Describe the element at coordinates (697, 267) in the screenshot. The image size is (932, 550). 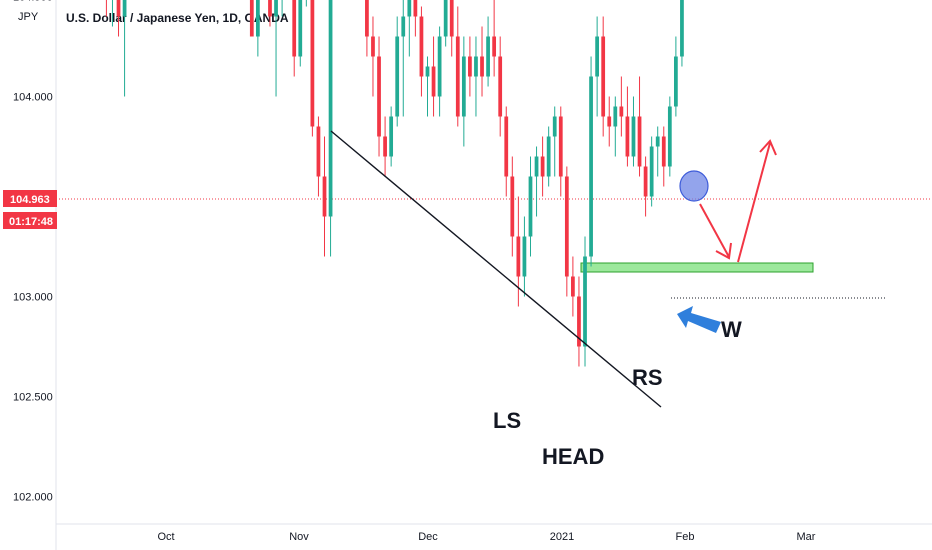
I see `support-zone` at that location.